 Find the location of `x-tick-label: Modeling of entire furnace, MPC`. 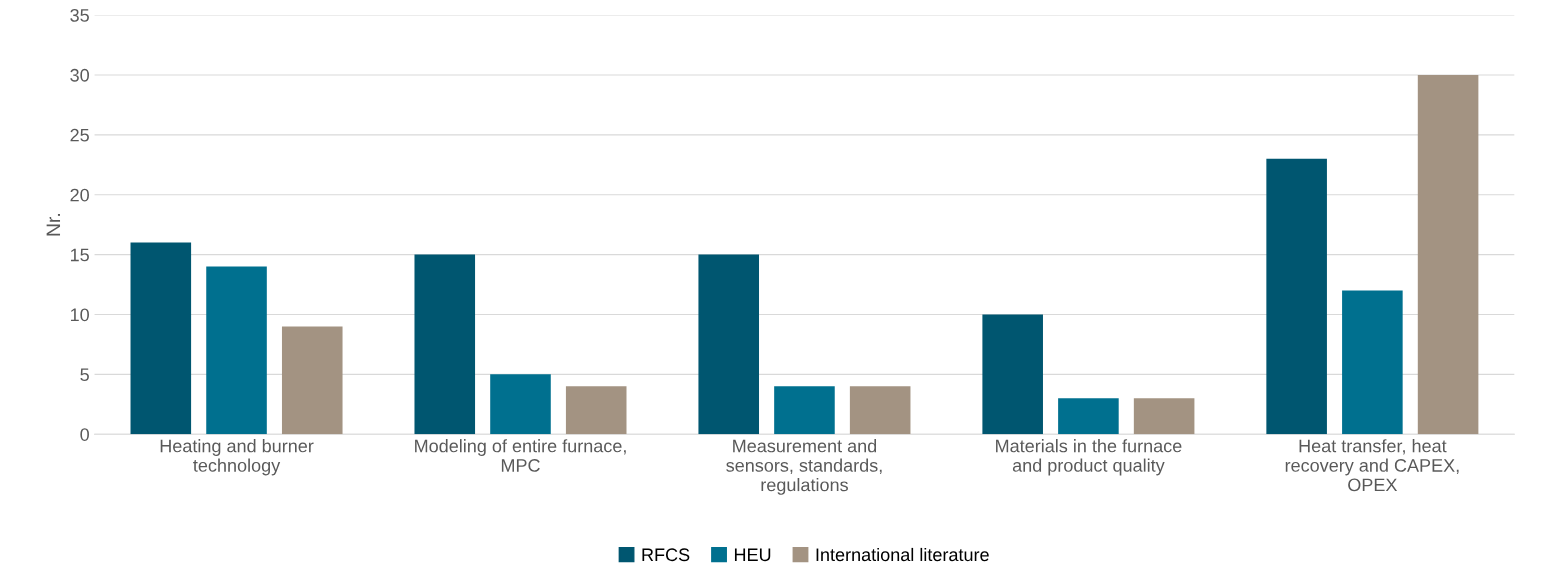

x-tick-label: Modeling of entire furnace, MPC is located at coordinates (520, 455).